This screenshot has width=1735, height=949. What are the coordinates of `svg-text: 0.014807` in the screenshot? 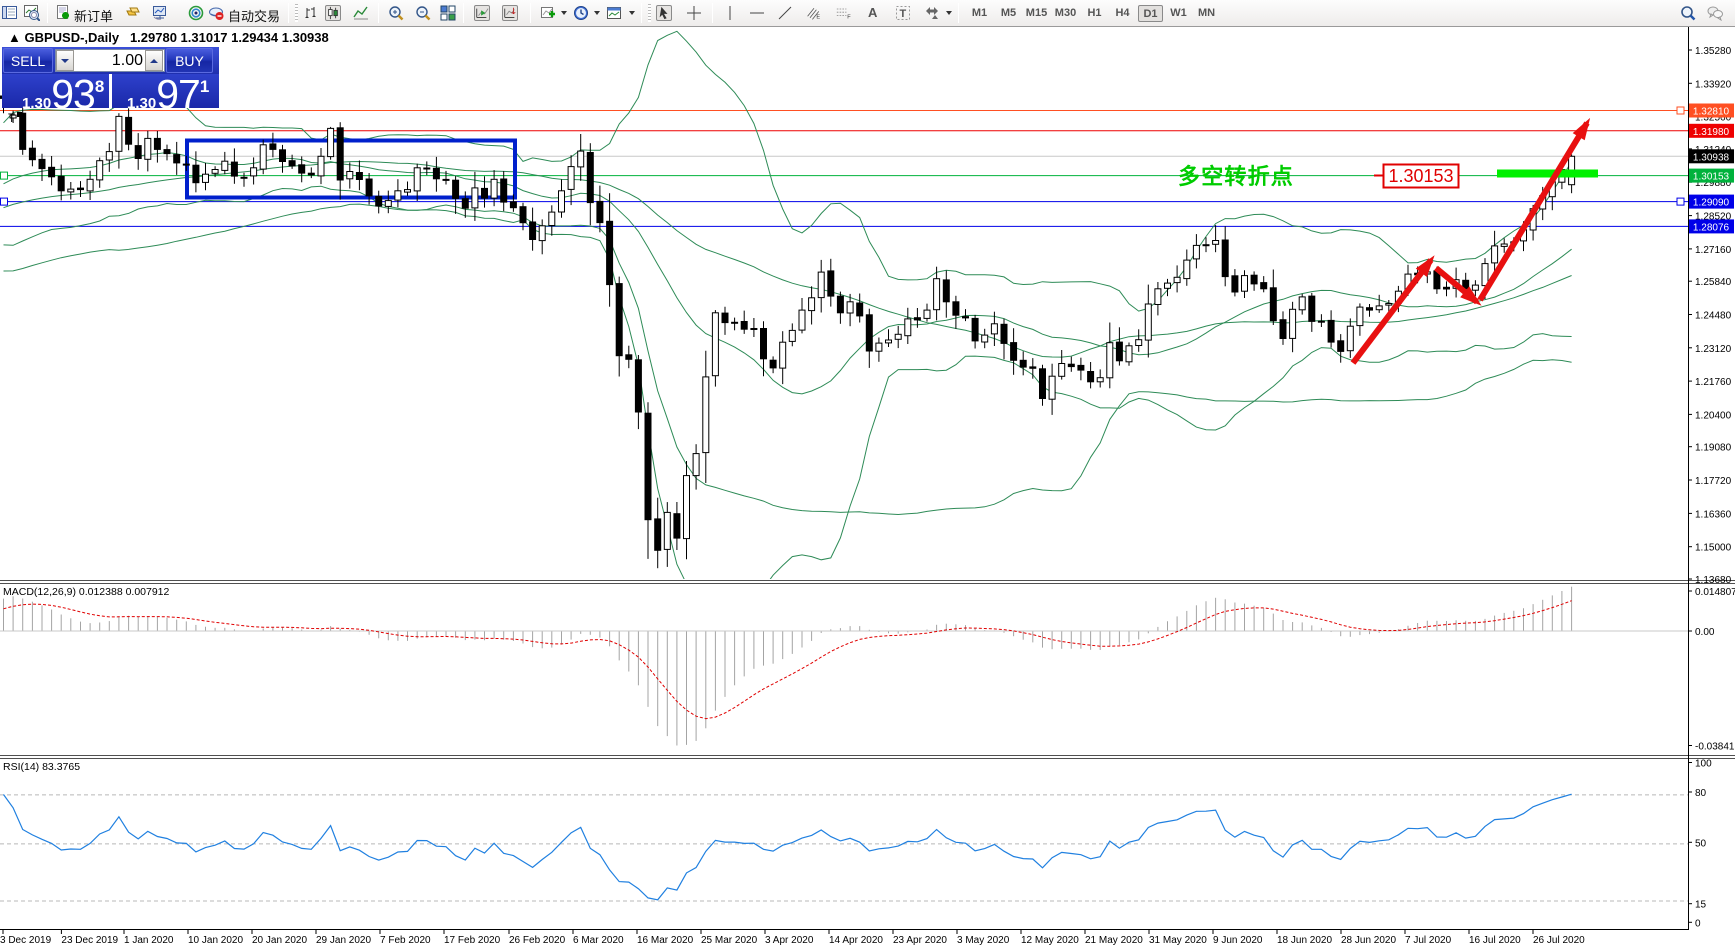 It's located at (1715, 592).